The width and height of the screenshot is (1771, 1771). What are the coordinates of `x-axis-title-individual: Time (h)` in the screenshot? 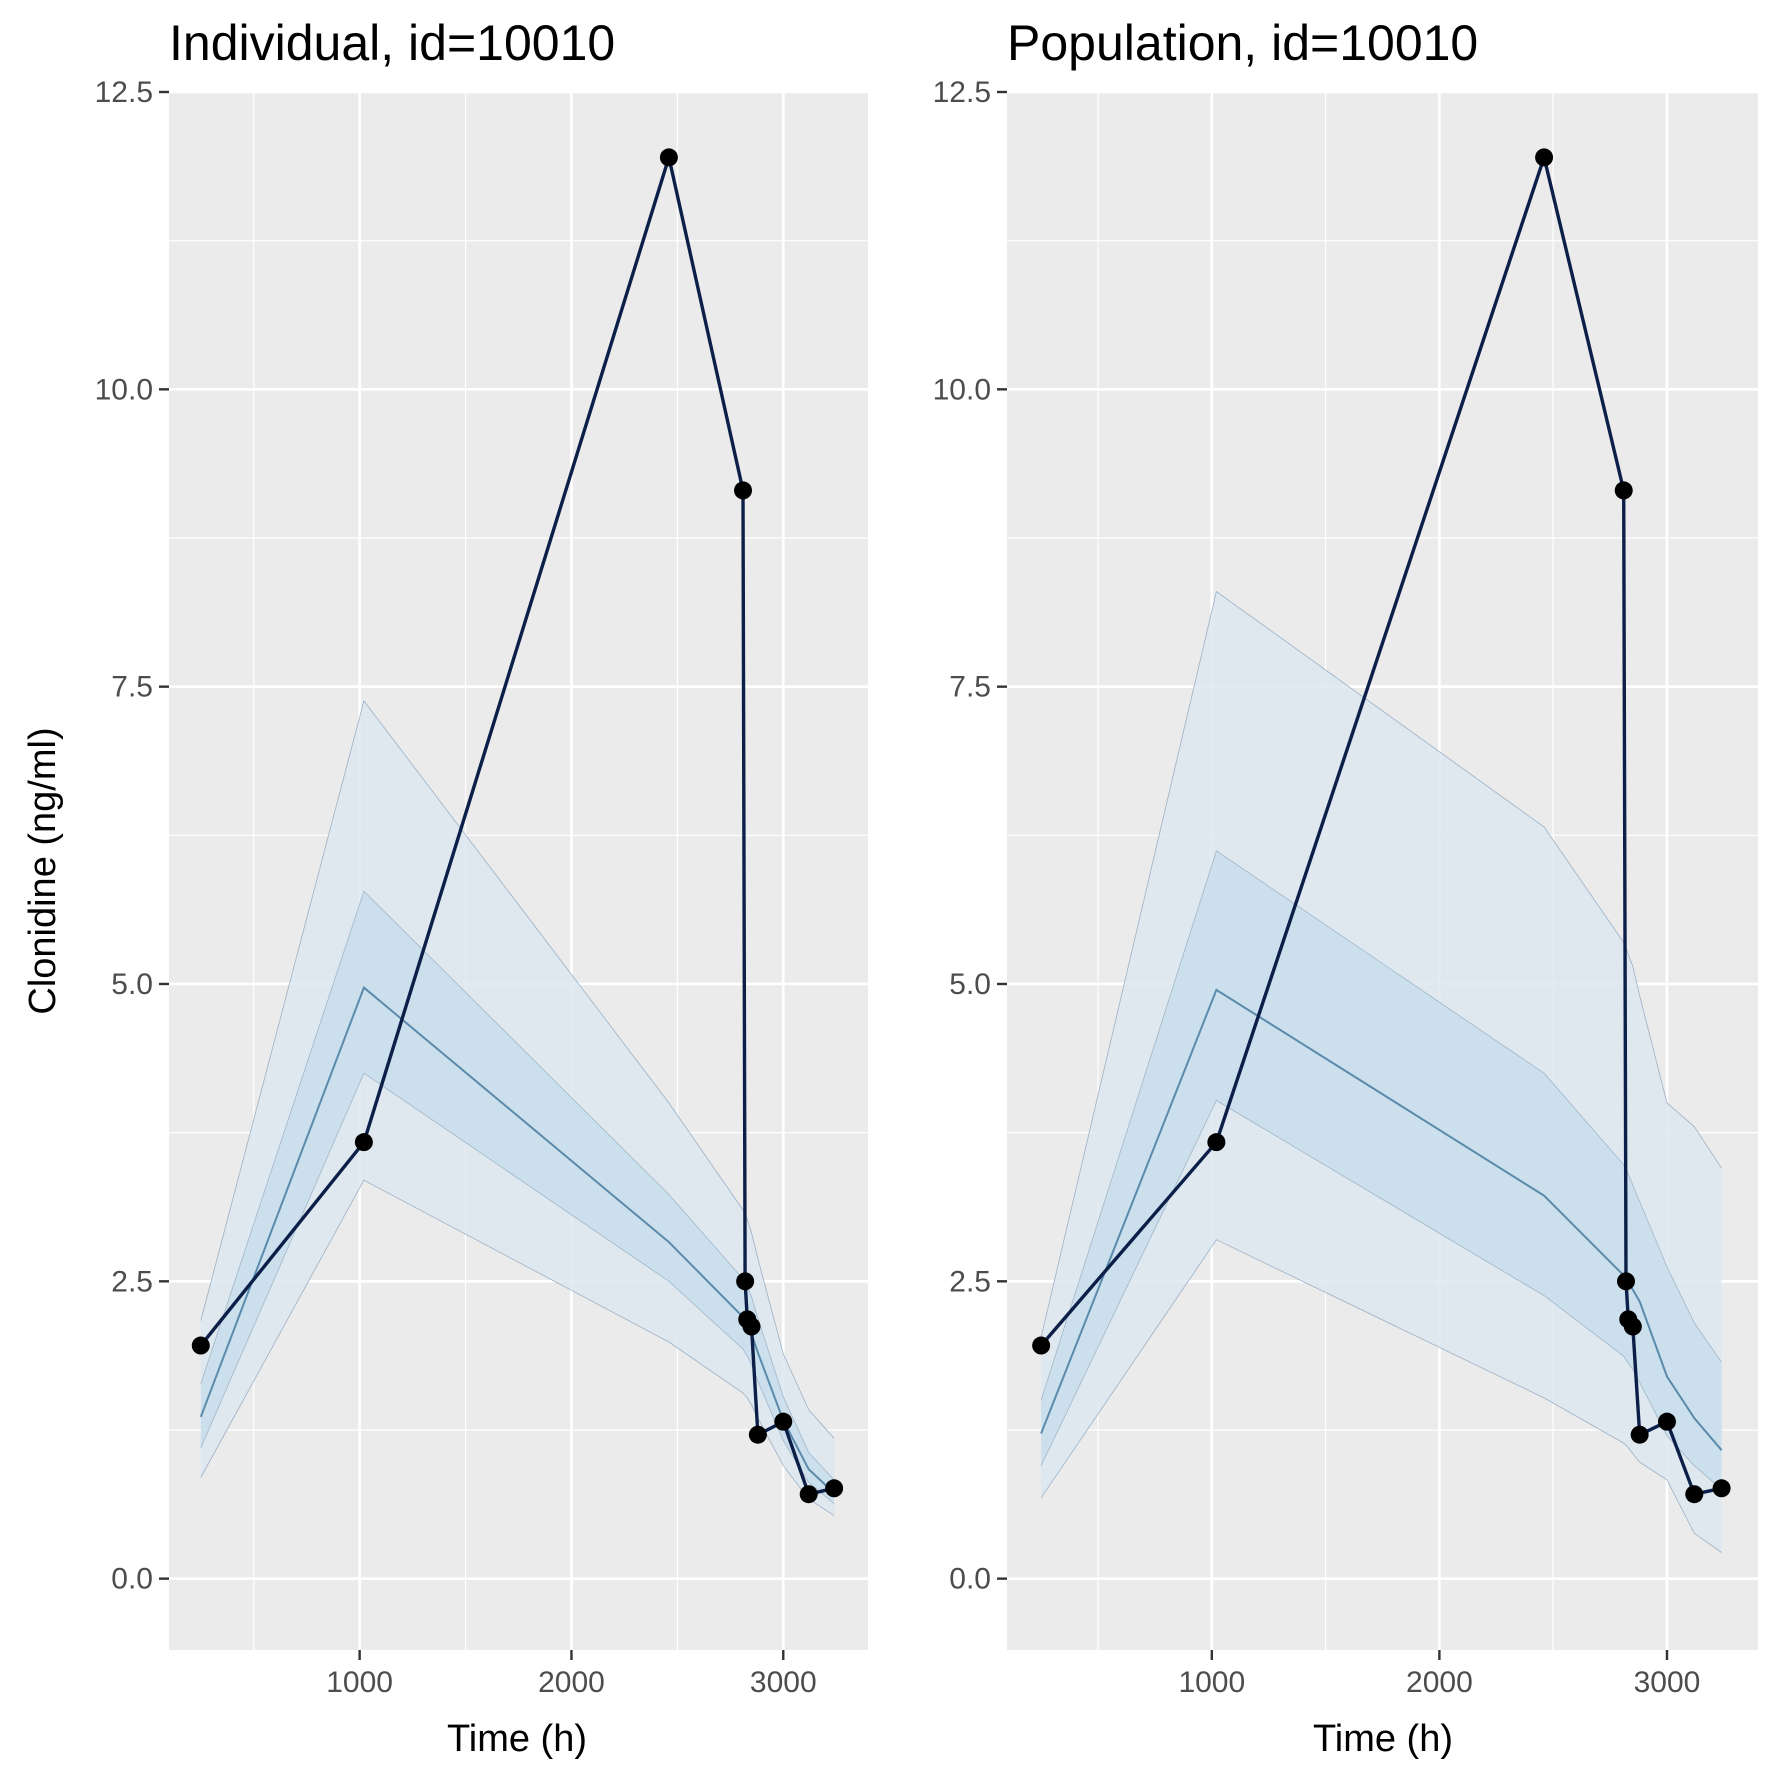 It's located at (517, 1739).